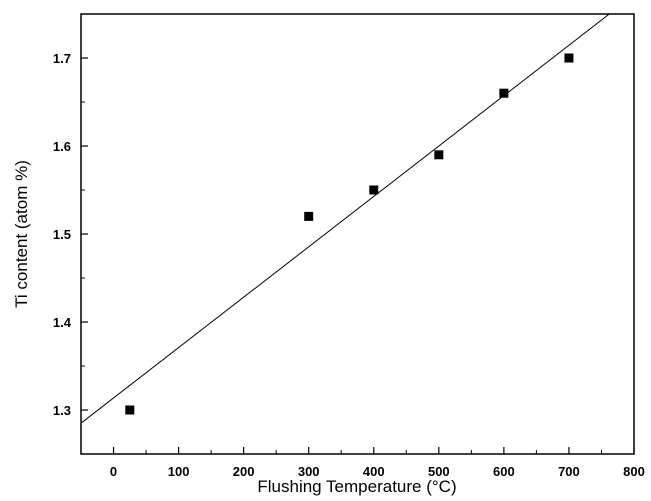 The height and width of the screenshot is (501, 651). What do you see at coordinates (362, 463) in the screenshot?
I see `x-axis-ticks: 0 100 200 300 400 500 600 700 800` at bounding box center [362, 463].